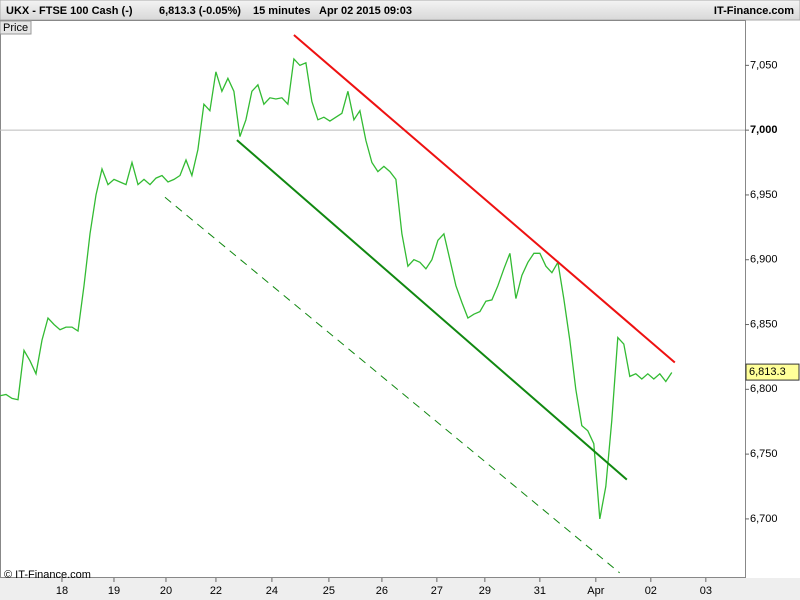  What do you see at coordinates (272, 591) in the screenshot?
I see `x-tick-label: 24` at bounding box center [272, 591].